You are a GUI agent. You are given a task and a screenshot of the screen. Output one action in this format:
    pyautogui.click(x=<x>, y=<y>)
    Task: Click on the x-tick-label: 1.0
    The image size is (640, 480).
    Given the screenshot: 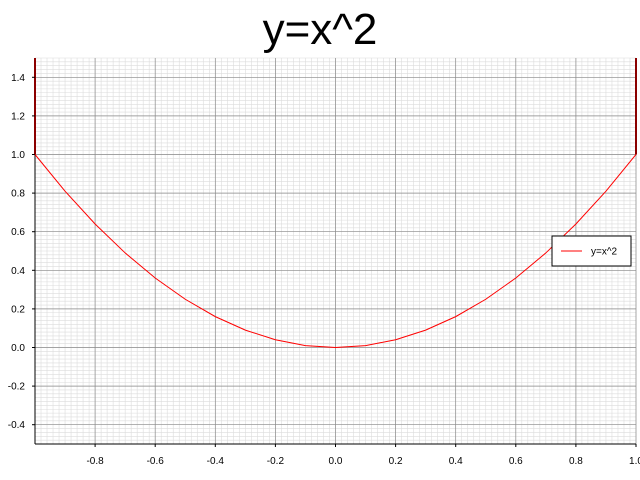 What is the action you would take?
    pyautogui.click(x=634, y=461)
    